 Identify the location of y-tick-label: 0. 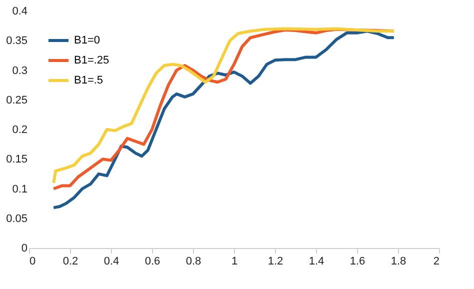
(24, 248).